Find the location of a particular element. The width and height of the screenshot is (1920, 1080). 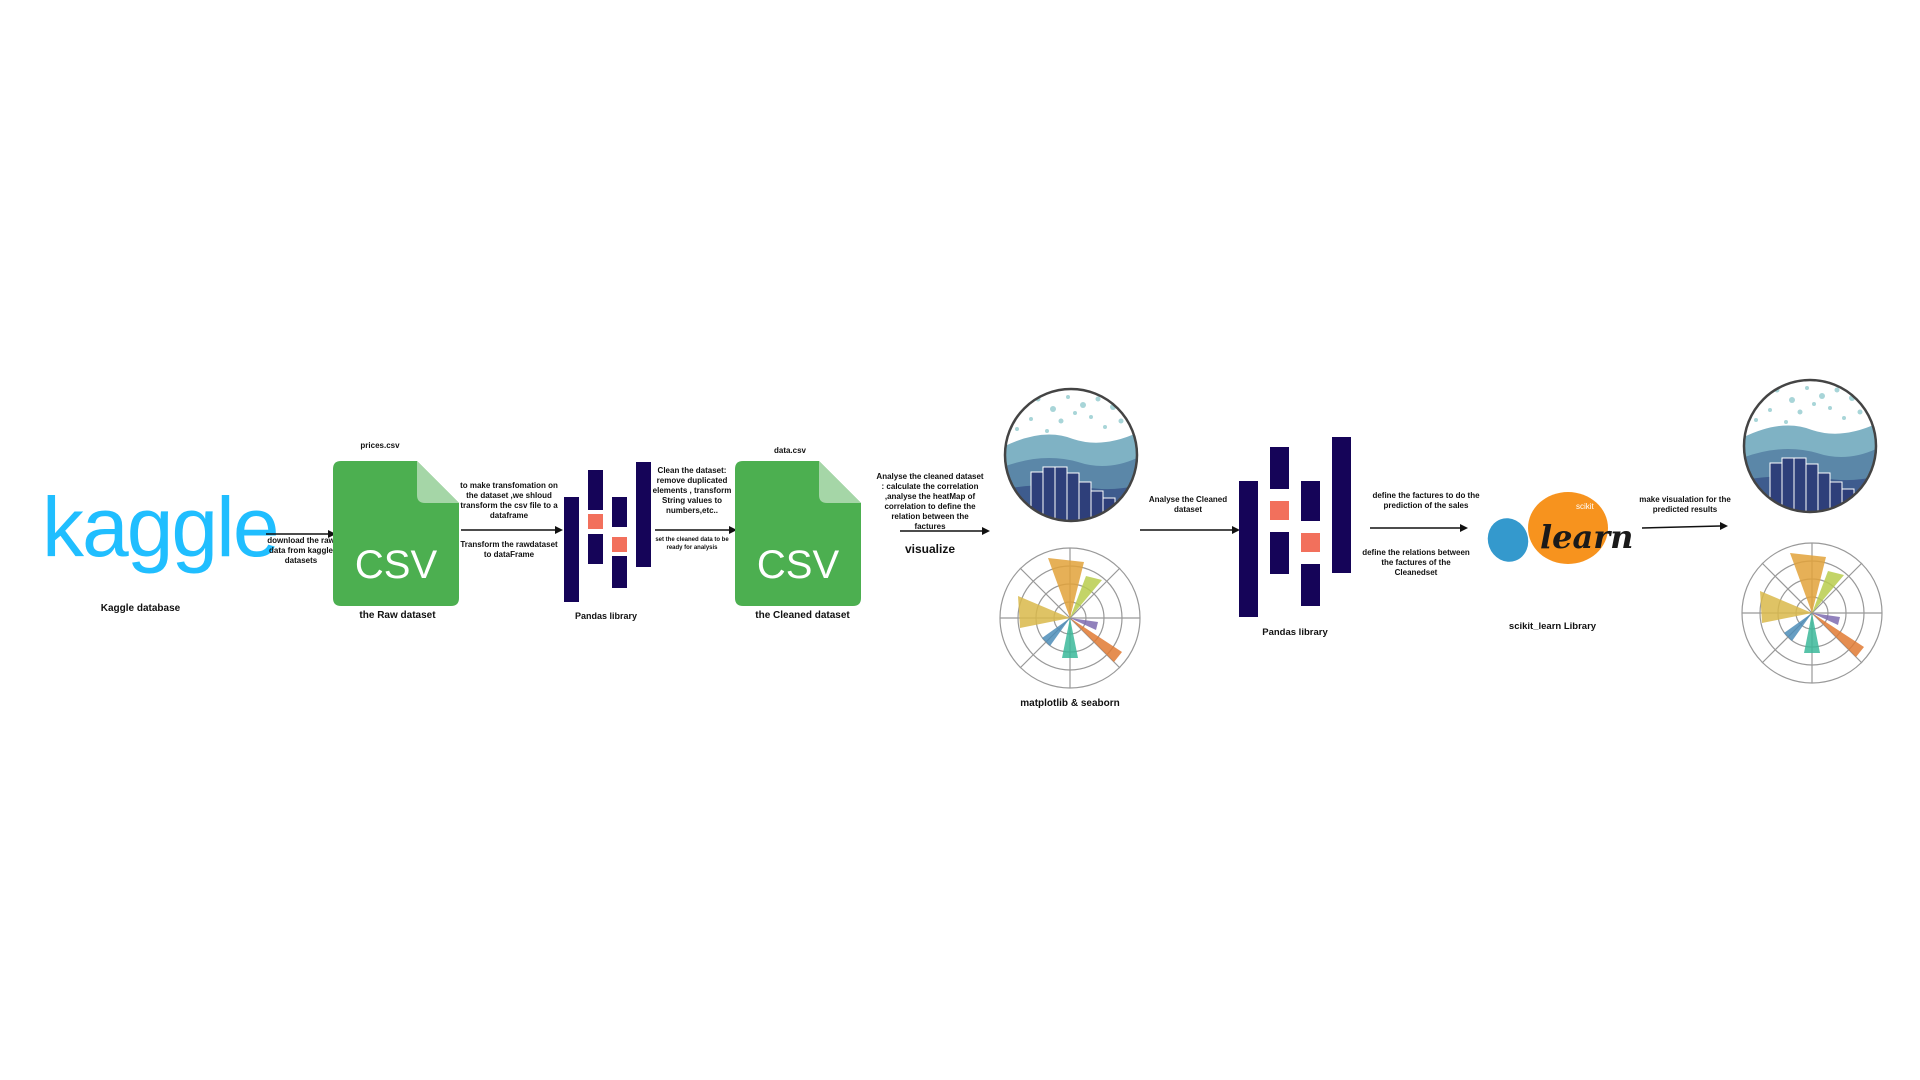

arrow-transform is located at coordinates (512, 530).